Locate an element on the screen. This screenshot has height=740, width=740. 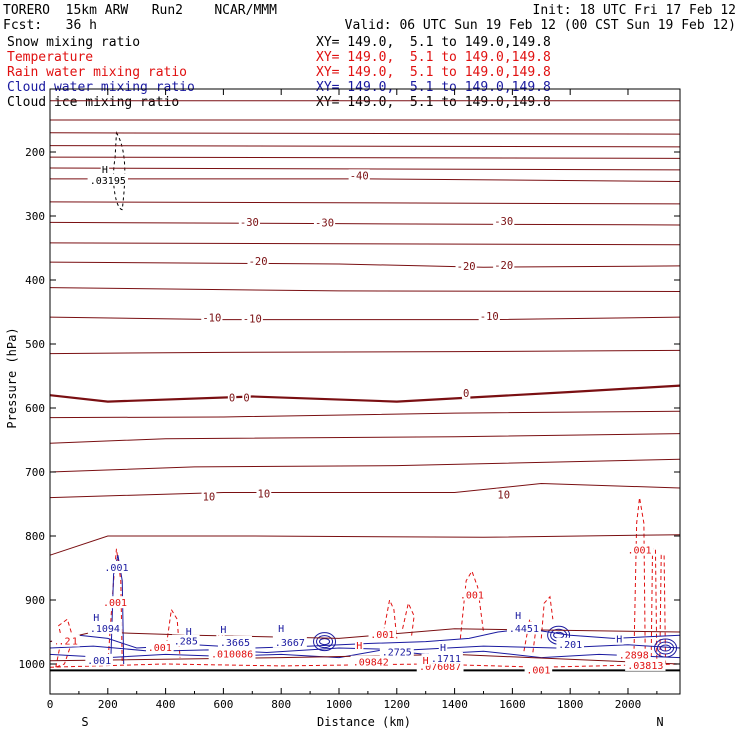
isotherm-label-9-bg is located at coordinates (489, 316).